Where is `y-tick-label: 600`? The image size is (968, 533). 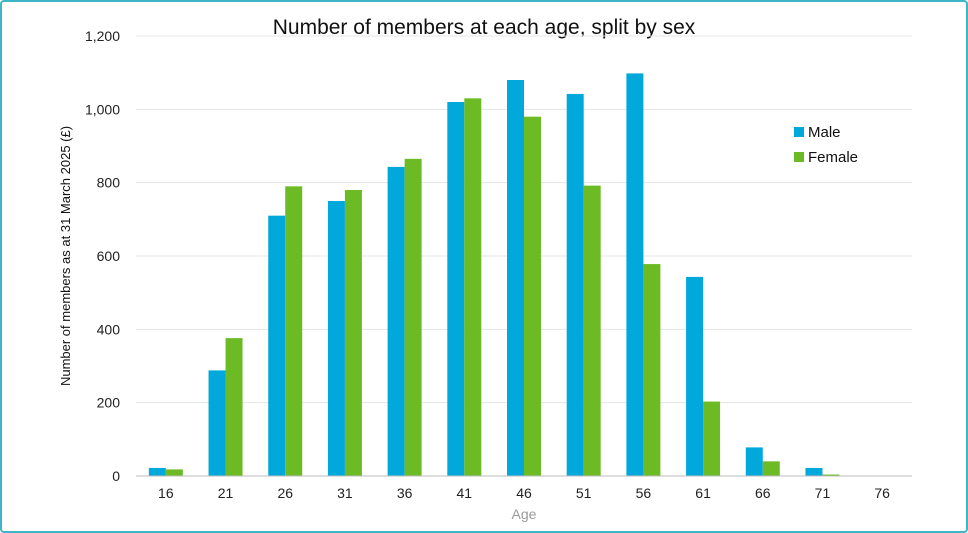 y-tick-label: 600 is located at coordinates (109, 256).